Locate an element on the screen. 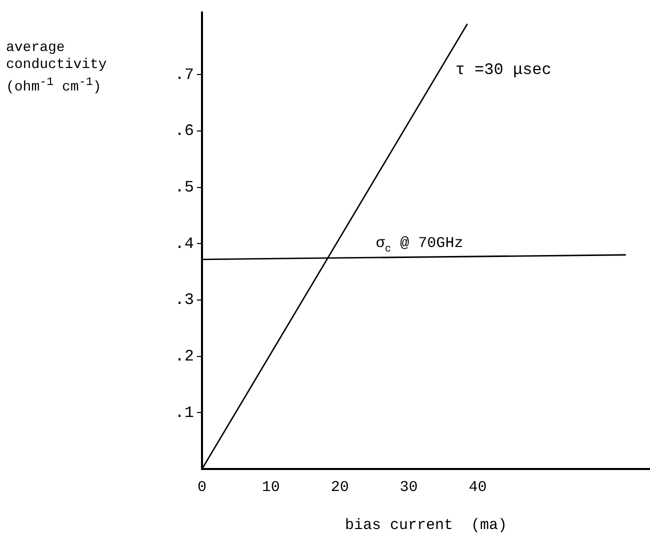  x-tick-label: 30 is located at coordinates (409, 487).